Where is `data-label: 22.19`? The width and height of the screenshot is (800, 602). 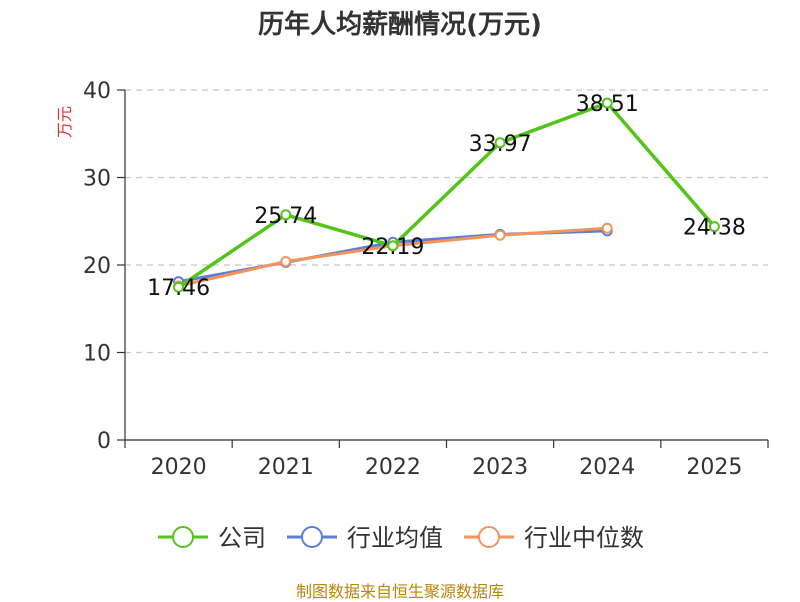
data-label: 22.19 is located at coordinates (392, 247).